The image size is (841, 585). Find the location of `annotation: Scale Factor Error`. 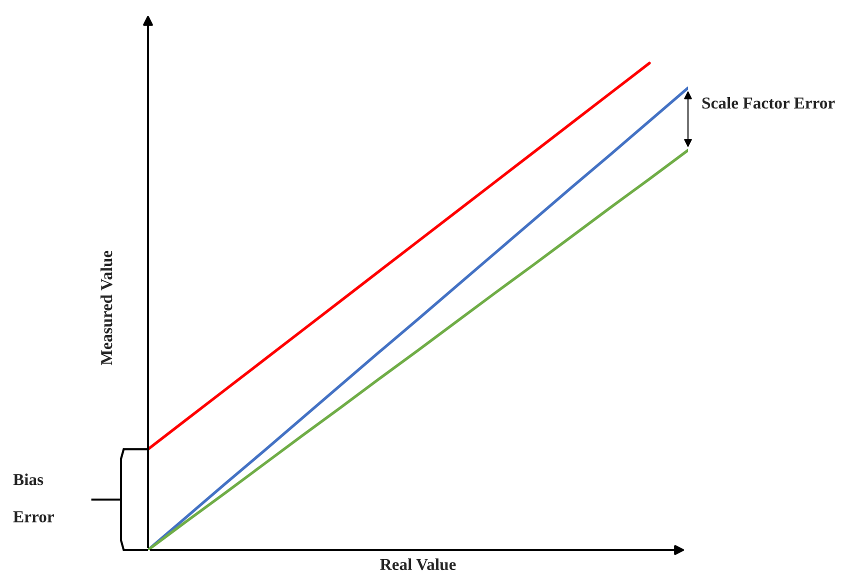

annotation: Scale Factor Error is located at coordinates (768, 102).